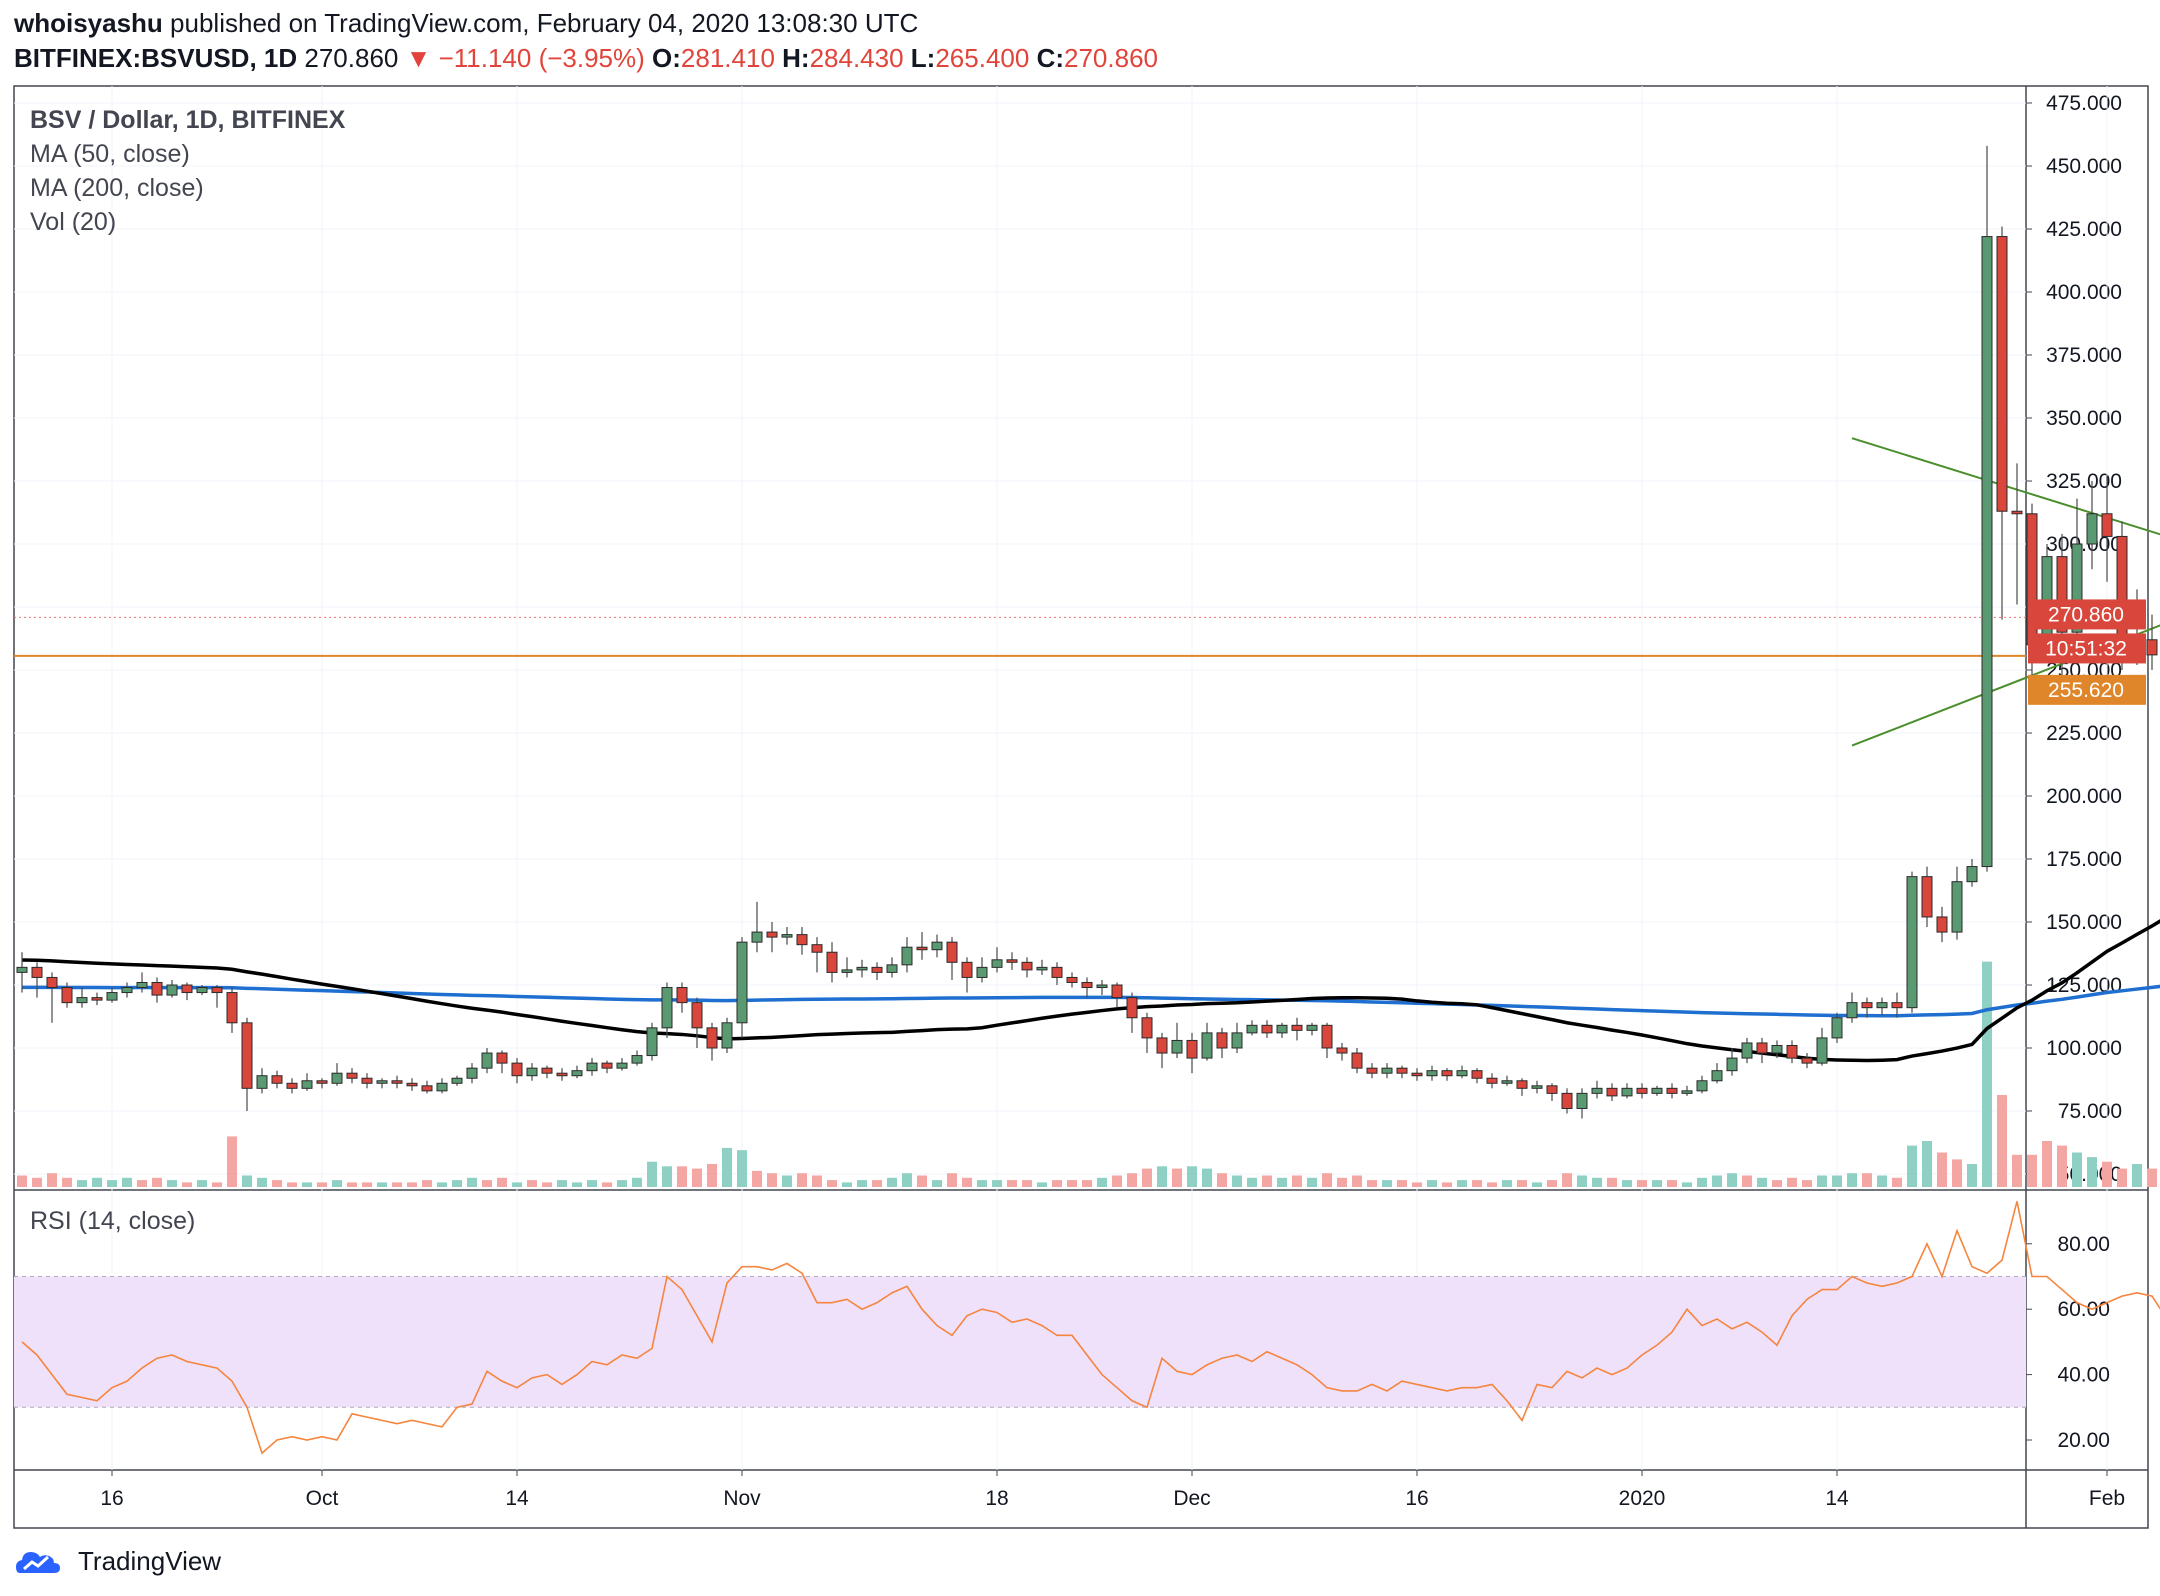 This screenshot has height=1596, width=2160. What do you see at coordinates (2084, 859) in the screenshot?
I see `y-tick-label: 175.000` at bounding box center [2084, 859].